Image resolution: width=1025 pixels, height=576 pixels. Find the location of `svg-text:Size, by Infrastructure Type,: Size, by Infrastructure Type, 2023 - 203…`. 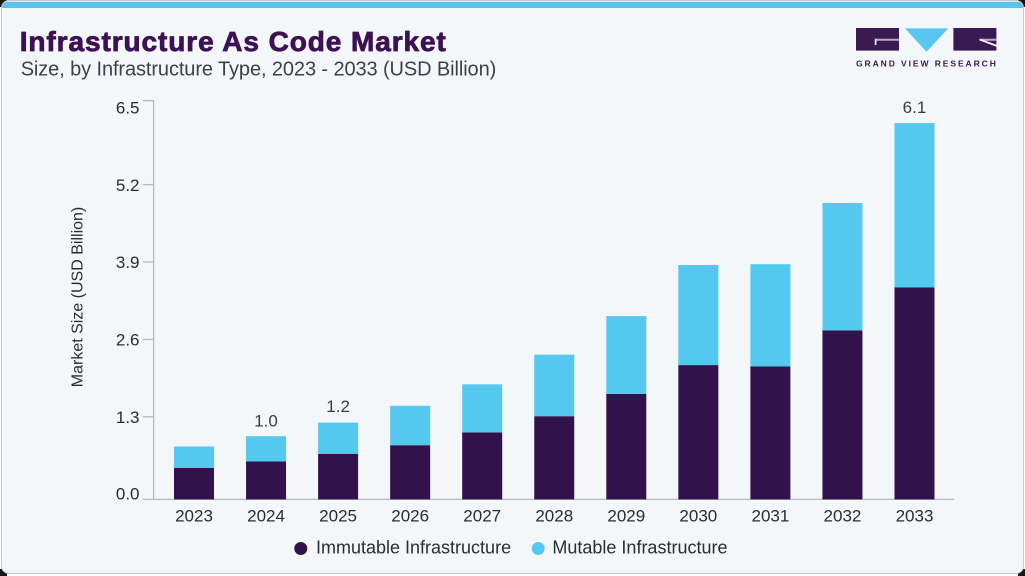

svg-text:Size, by Infrastructure Type,: Size, by Infrastructure Type, 2023 - 203… is located at coordinates (257, 69).